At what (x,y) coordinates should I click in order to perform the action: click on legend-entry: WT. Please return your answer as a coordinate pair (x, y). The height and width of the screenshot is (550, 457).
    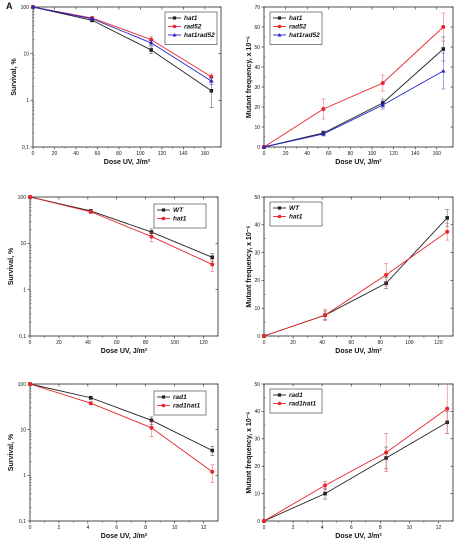
    Looking at the image, I should click on (178, 210).